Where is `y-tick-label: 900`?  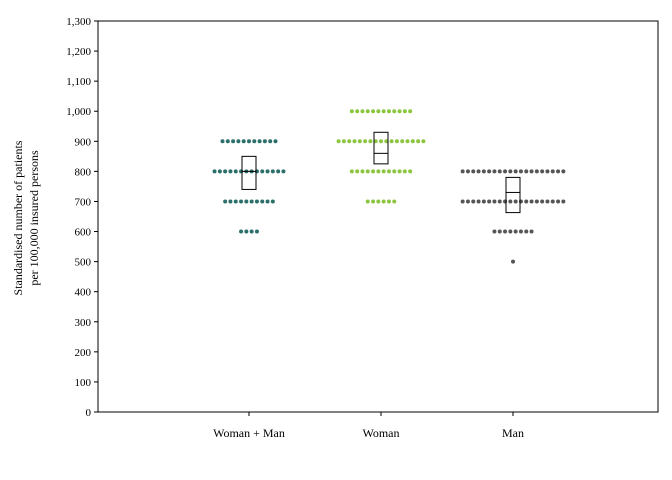 y-tick-label: 900 is located at coordinates (83, 142).